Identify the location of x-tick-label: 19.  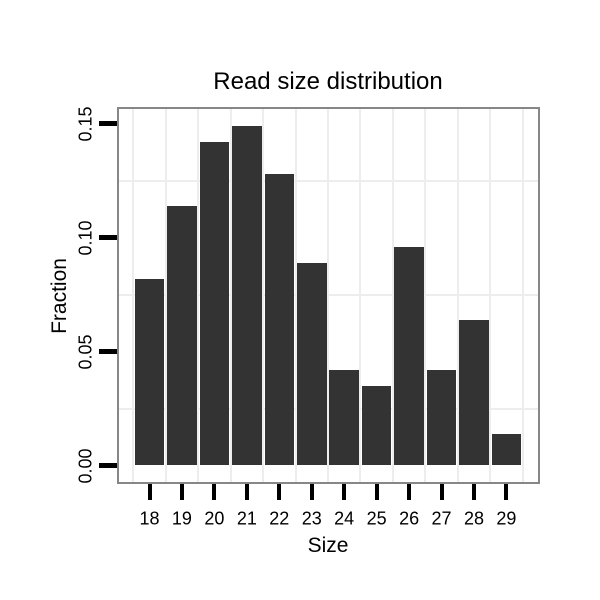
(181, 518).